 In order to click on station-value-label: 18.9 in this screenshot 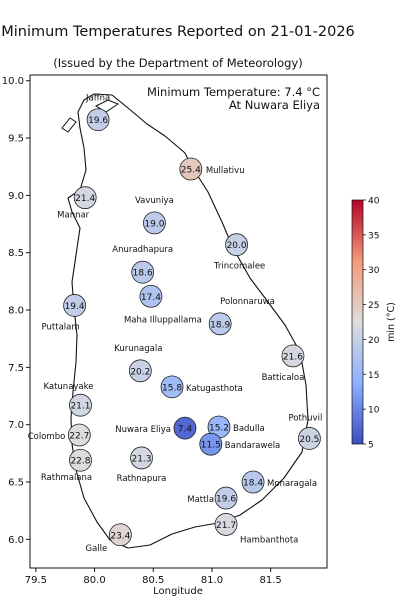, I will do `click(220, 325)`.